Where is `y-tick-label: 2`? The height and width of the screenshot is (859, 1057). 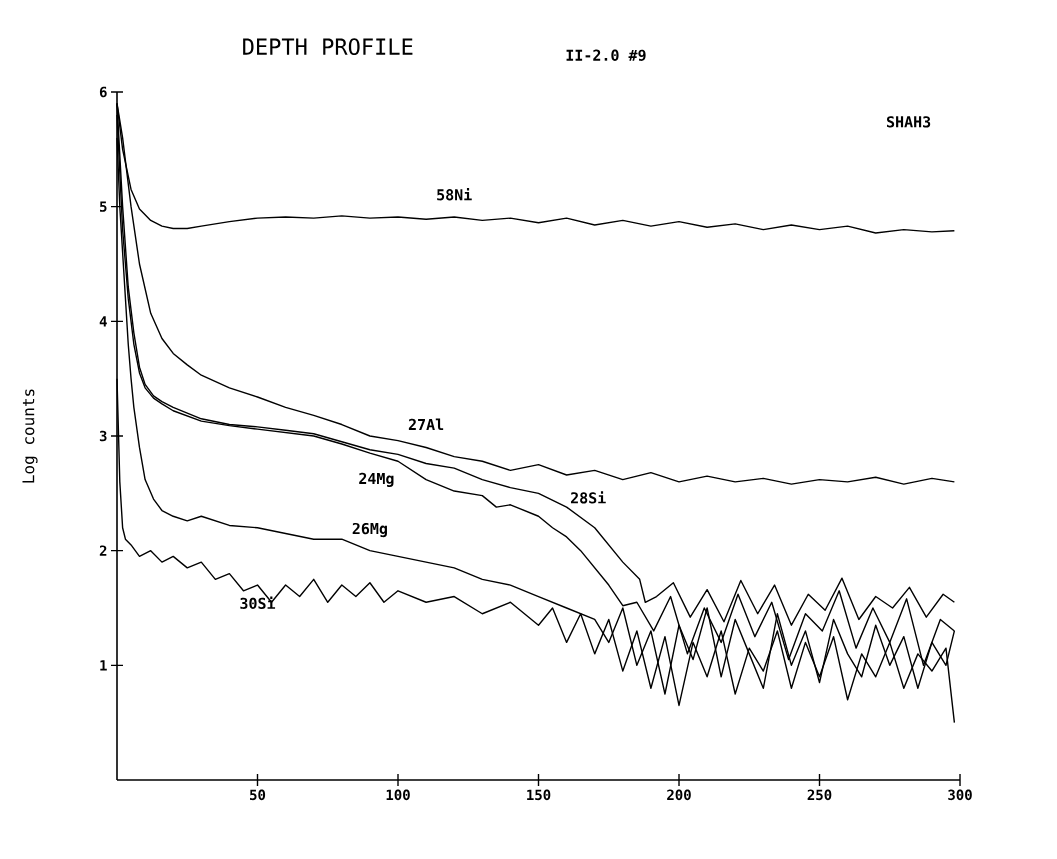
y-tick-label: 2 is located at coordinates (103, 550).